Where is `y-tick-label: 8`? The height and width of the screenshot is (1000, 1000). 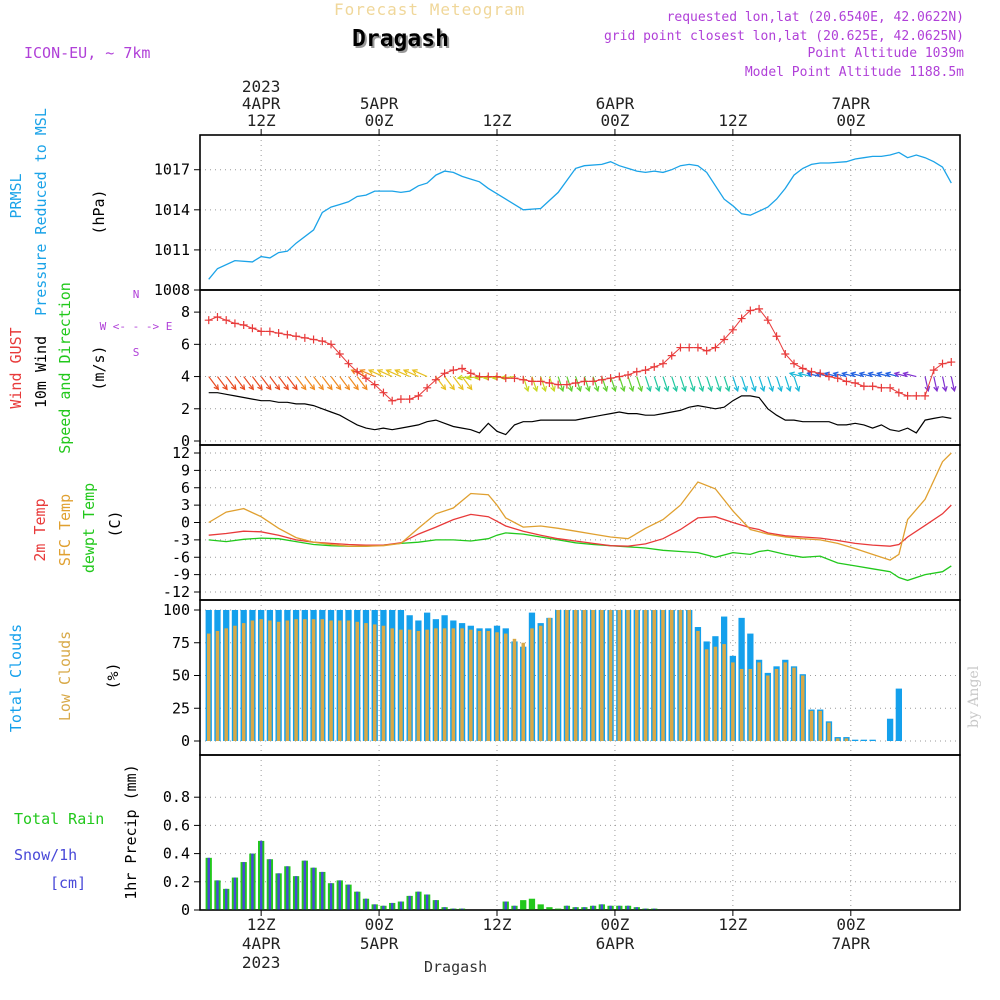
y-tick-label: 8 is located at coordinates (185, 312).